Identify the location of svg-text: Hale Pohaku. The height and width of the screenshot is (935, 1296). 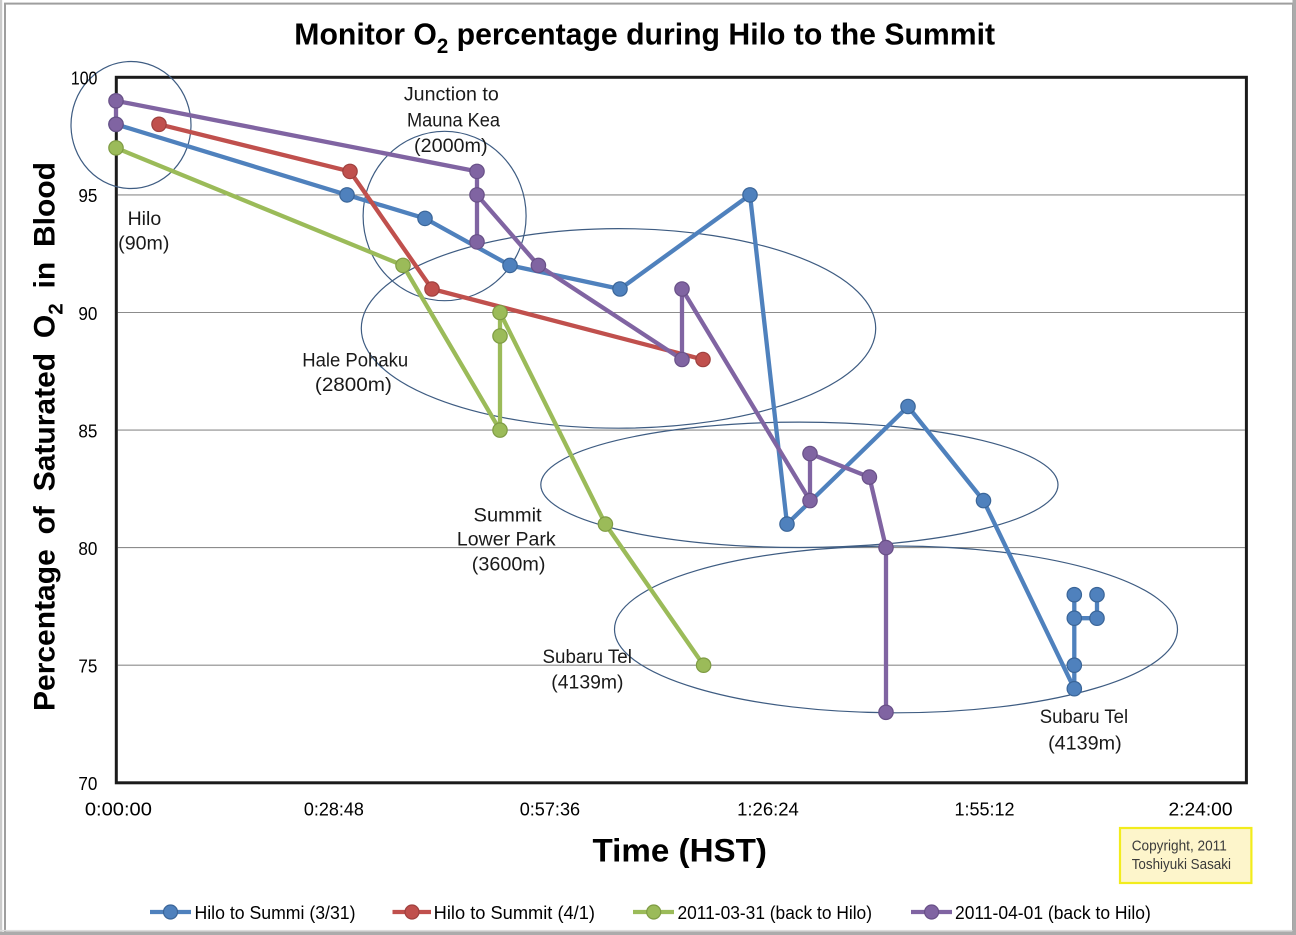
(355, 361).